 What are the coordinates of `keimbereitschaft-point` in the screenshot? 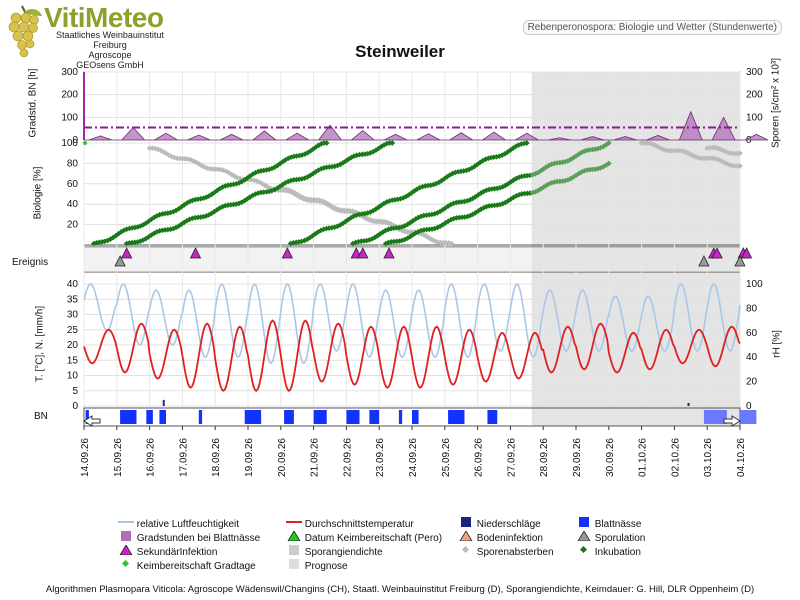 It's located at (85, 143).